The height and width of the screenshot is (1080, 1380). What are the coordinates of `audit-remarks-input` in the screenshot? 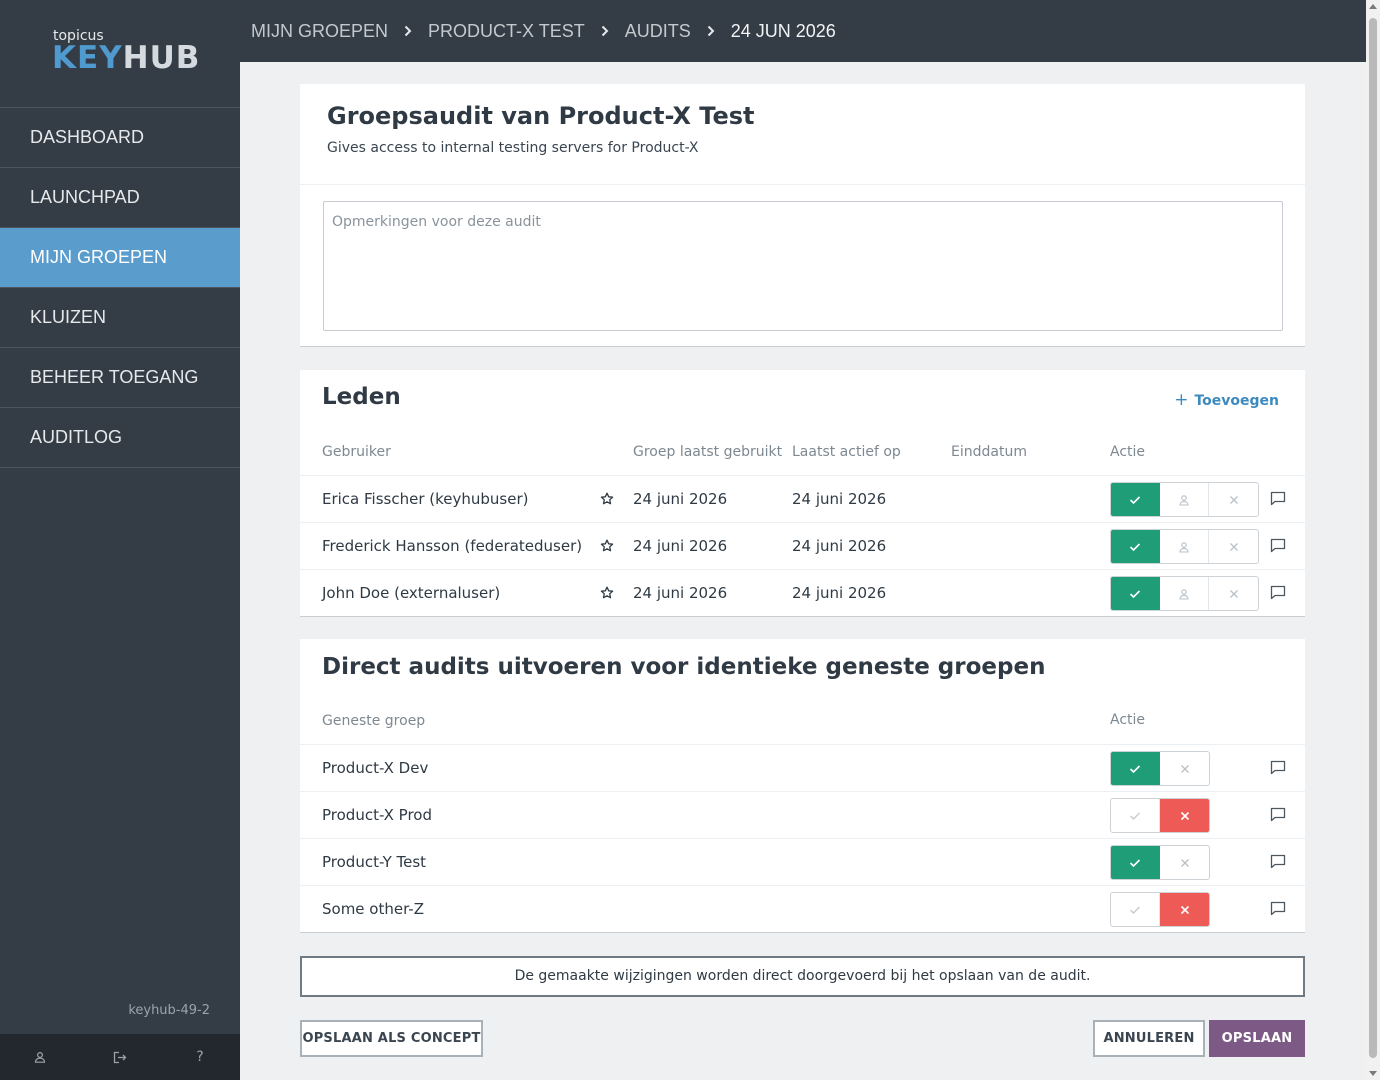 It's located at (803, 266).